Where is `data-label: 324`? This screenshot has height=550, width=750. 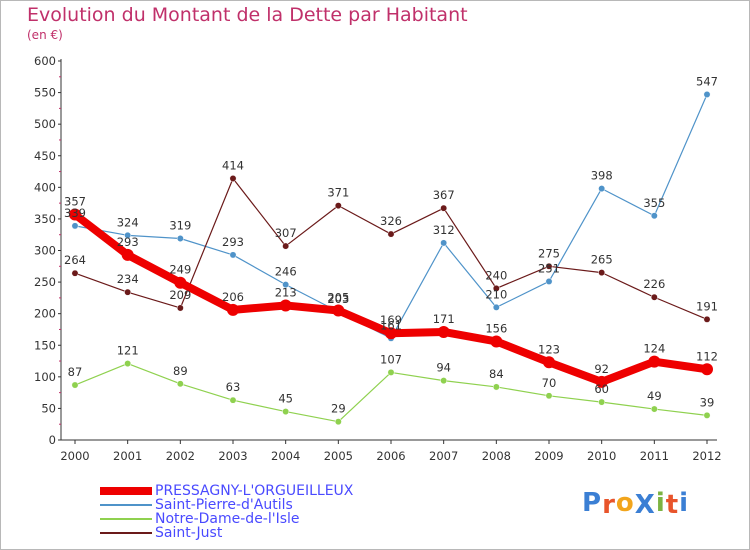
data-label: 324 is located at coordinates (128, 222).